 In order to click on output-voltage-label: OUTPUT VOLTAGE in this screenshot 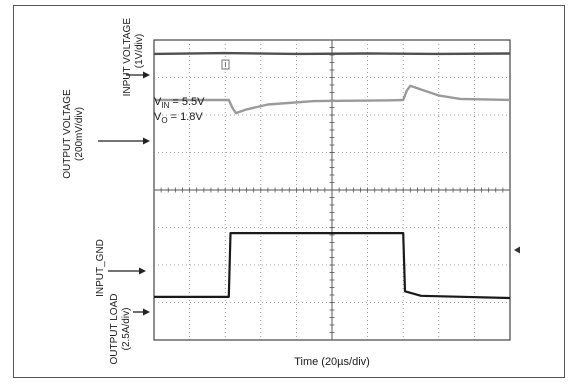, I will do `click(67, 134)`.